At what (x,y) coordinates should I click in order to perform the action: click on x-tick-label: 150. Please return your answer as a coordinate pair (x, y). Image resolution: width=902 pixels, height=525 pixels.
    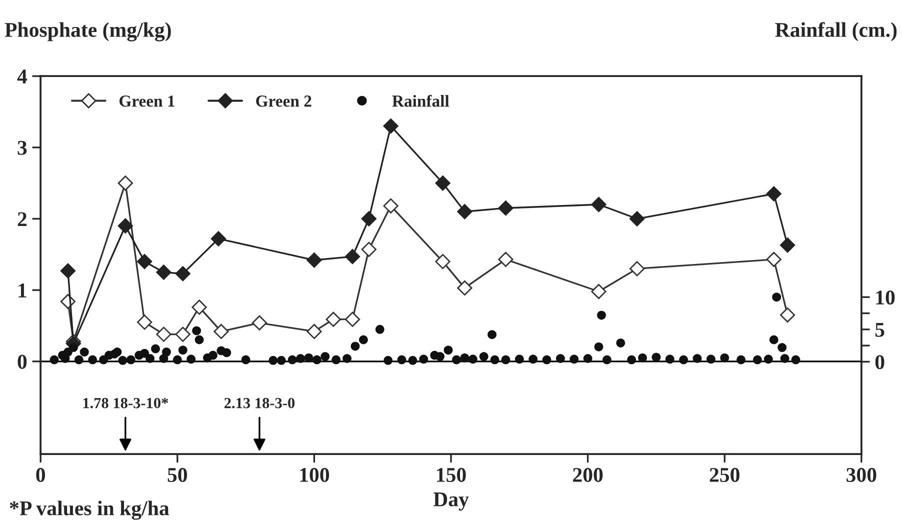
    Looking at the image, I should click on (451, 475).